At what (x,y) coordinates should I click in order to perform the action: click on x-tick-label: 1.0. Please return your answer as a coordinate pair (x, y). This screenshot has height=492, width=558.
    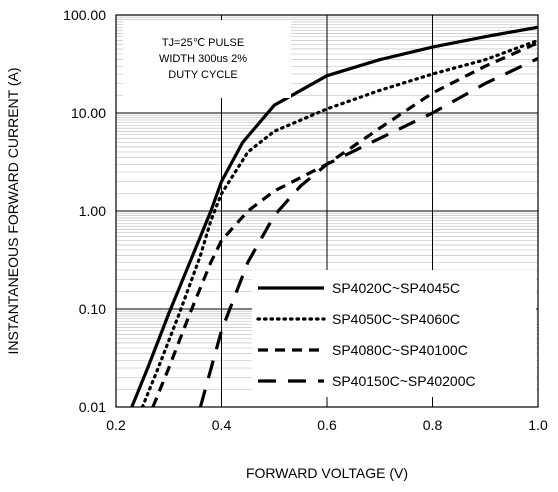
    Looking at the image, I should click on (538, 425).